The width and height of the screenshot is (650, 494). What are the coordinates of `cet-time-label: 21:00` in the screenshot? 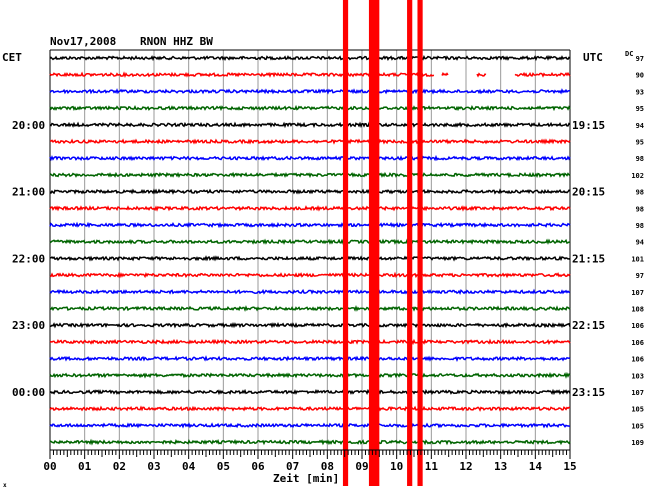 It's located at (28, 192).